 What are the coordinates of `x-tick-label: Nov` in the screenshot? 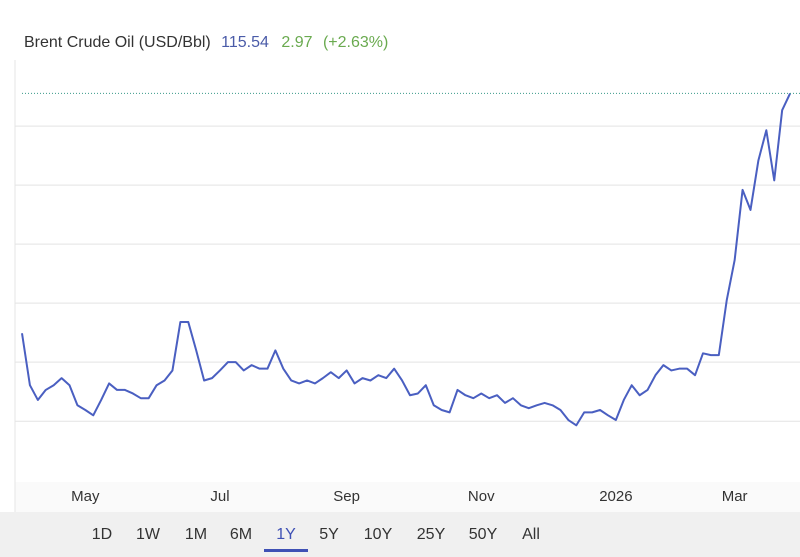 It's located at (481, 496).